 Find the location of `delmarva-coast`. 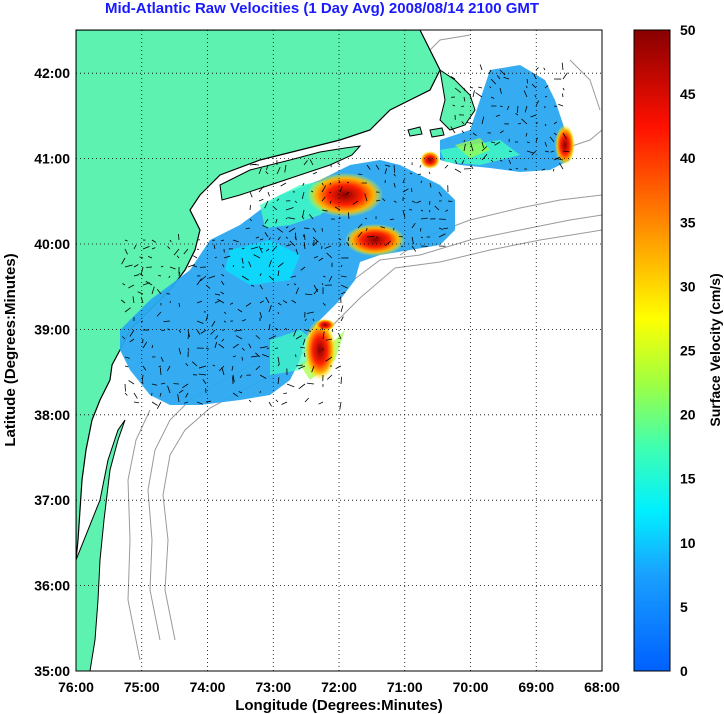

delmarva-coast is located at coordinates (101, 545).